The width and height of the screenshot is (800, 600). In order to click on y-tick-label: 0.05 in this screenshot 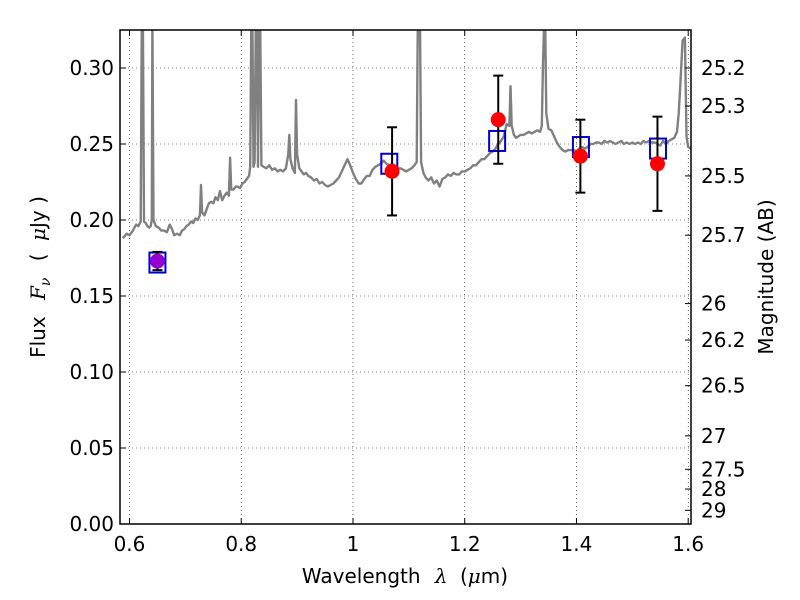, I will do `click(91, 448)`.